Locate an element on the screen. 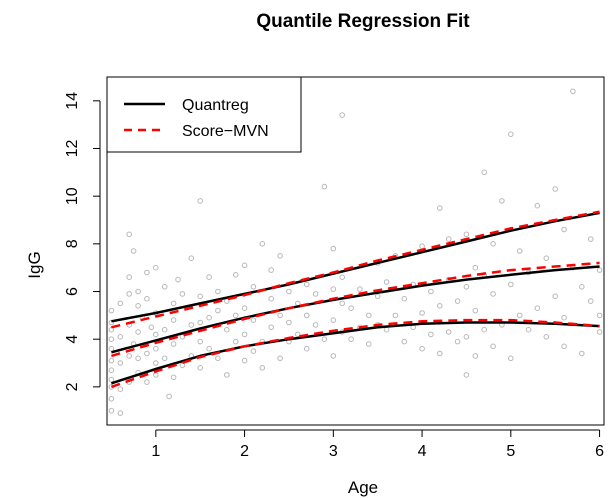 The image size is (611, 499). y-tick-label: 10 is located at coordinates (72, 196).